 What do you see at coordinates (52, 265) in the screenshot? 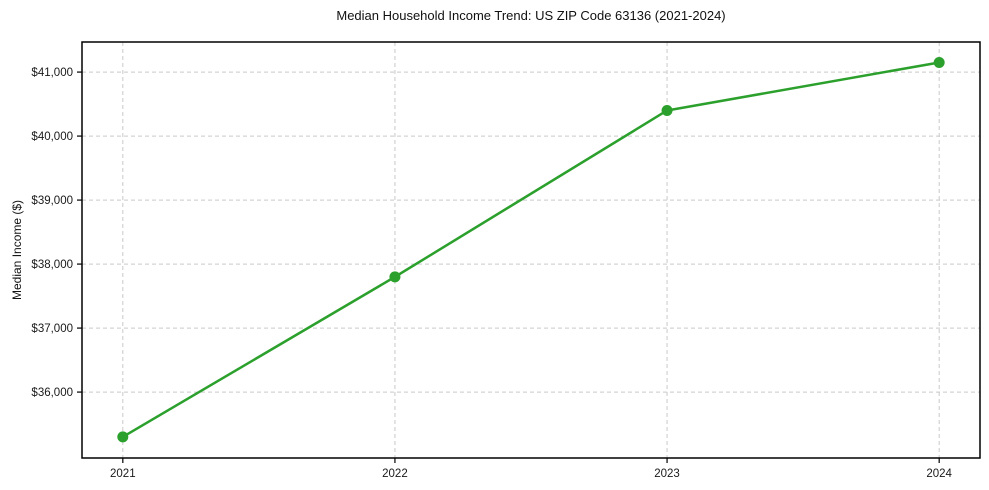
I see `y-tick-label: $38,000` at bounding box center [52, 265].